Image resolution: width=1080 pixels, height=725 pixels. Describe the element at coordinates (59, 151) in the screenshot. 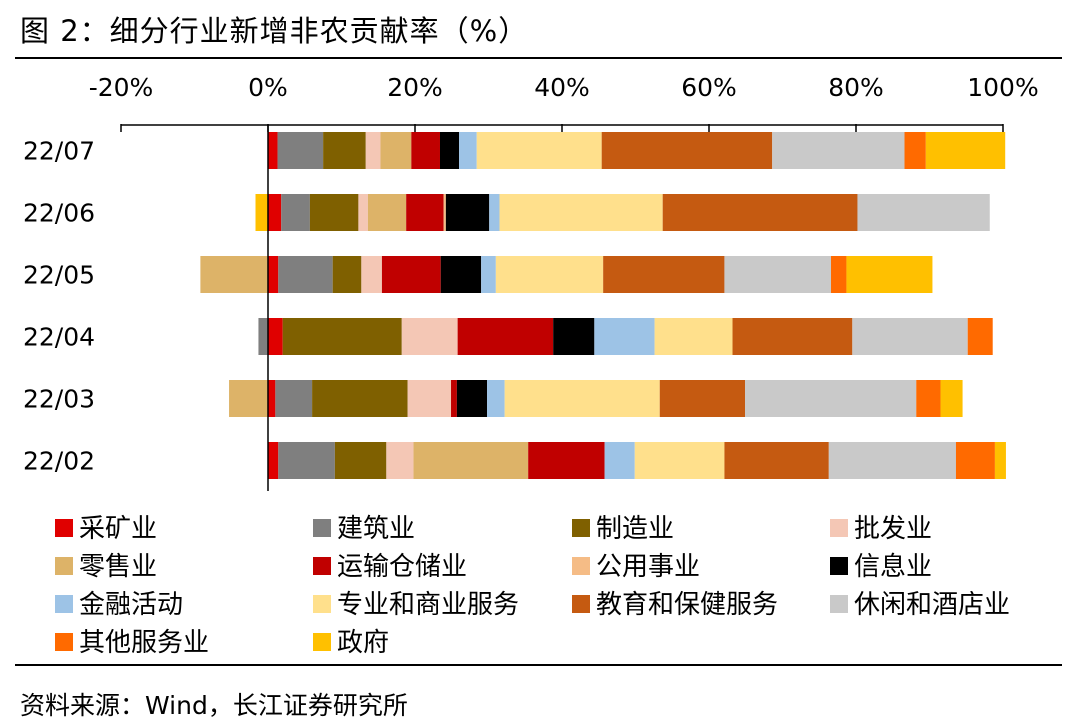

I see `category-label: 22/07` at that location.